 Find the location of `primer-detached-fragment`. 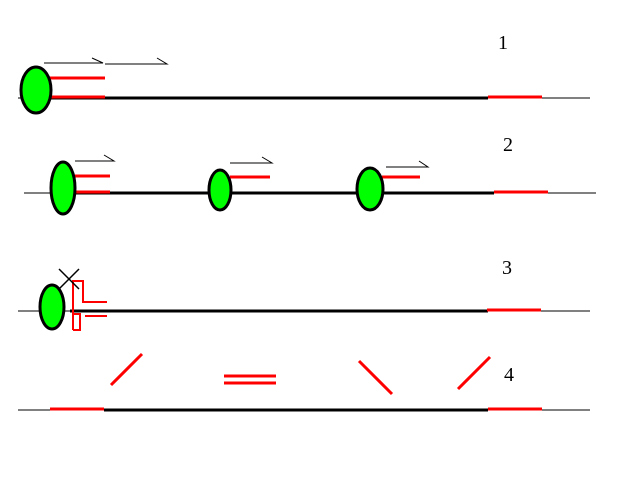

primer-detached-fragment is located at coordinates (89, 305).